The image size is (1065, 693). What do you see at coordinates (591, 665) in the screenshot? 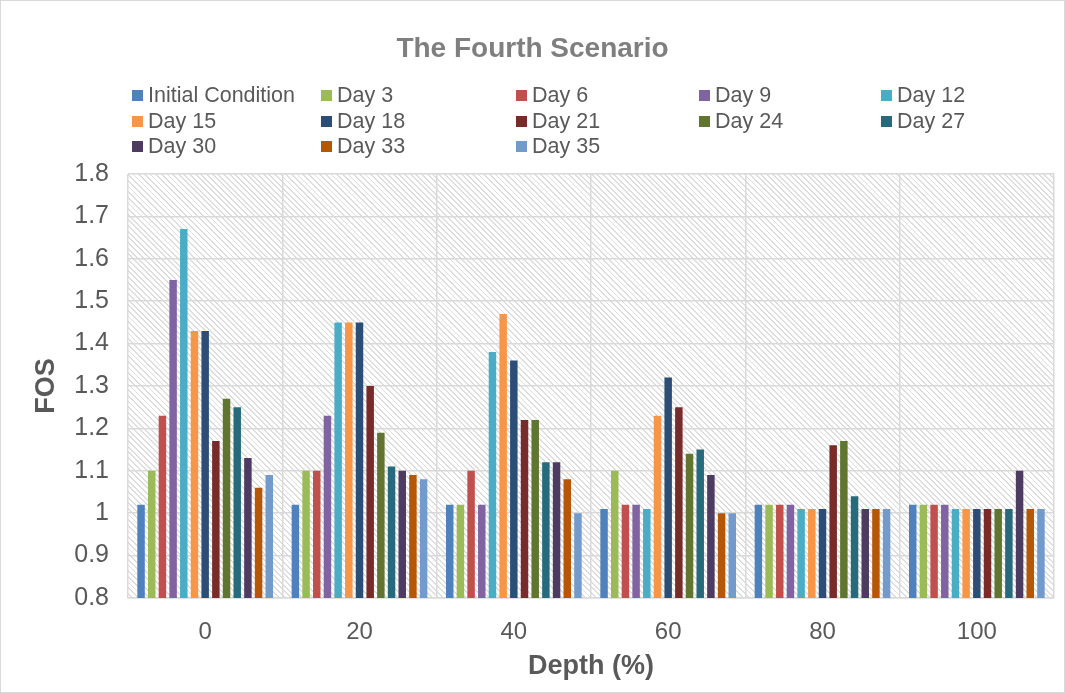
I see `x-axis-title: Depth (%)` at bounding box center [591, 665].